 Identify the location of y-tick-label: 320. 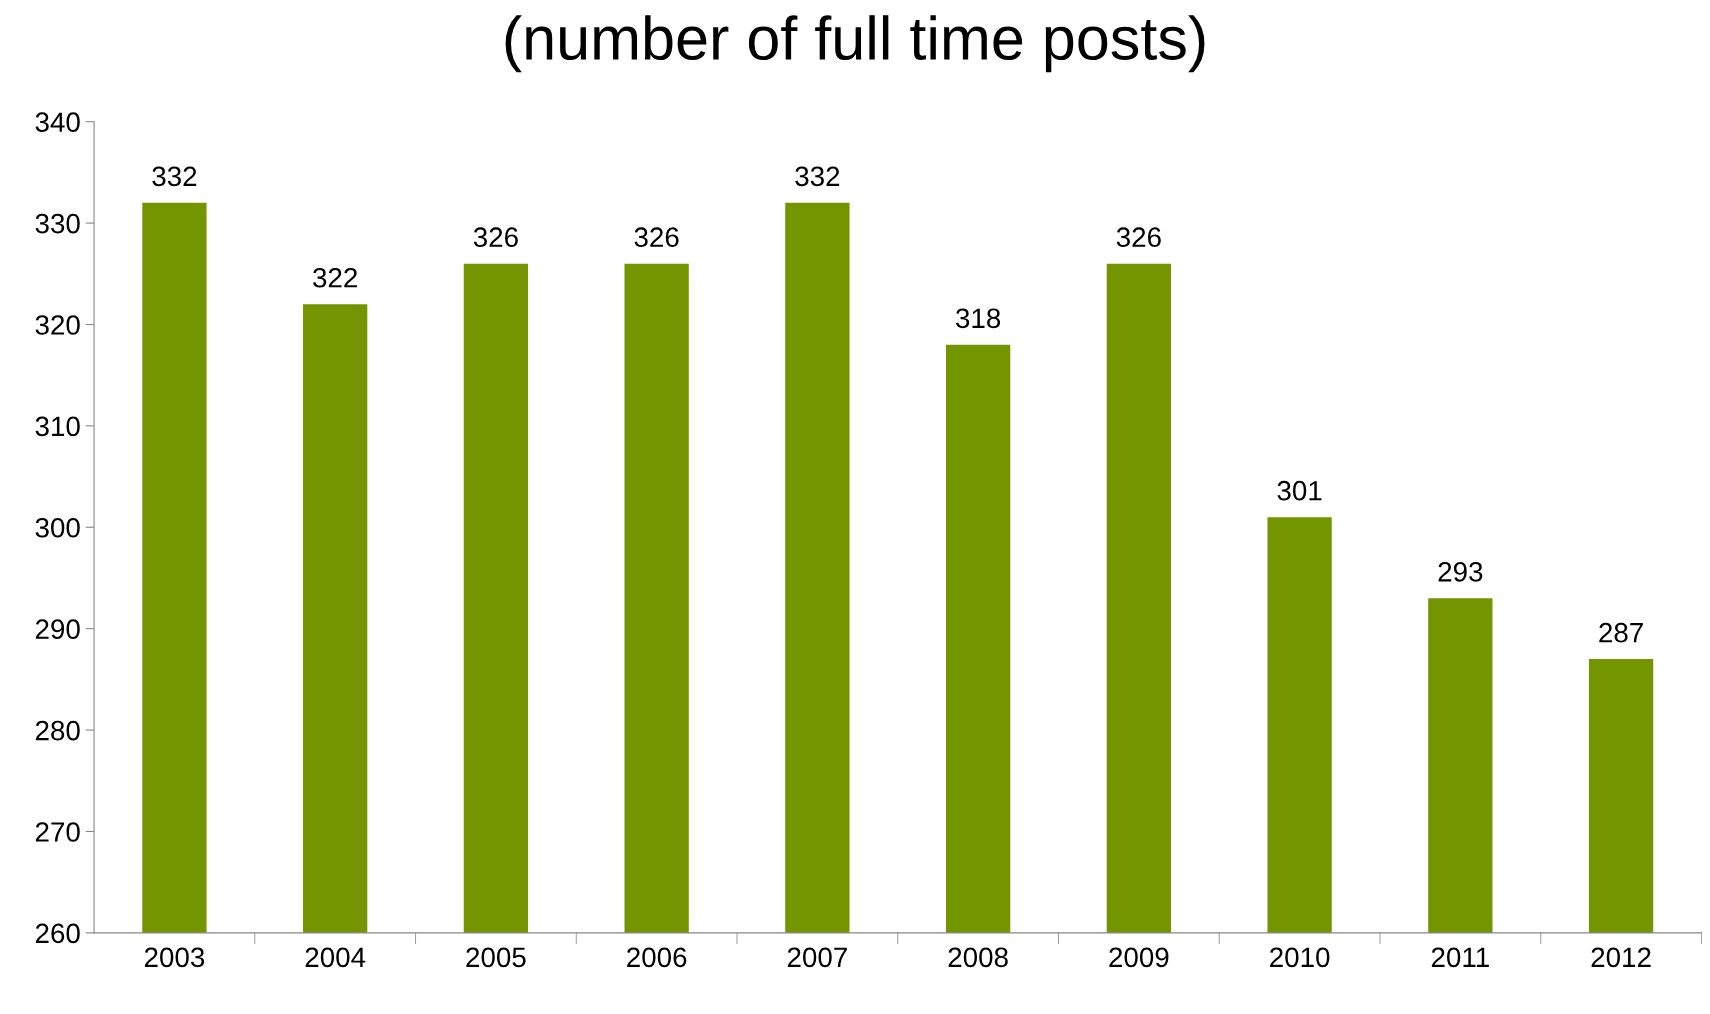
(57, 325).